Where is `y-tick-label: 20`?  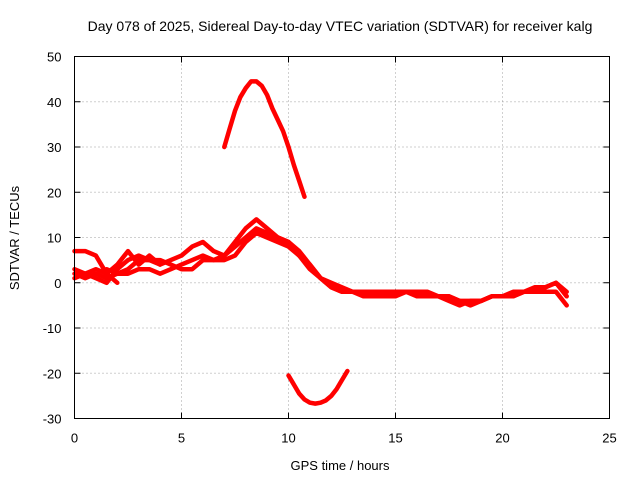
y-tick-label: 20 is located at coordinates (54, 192).